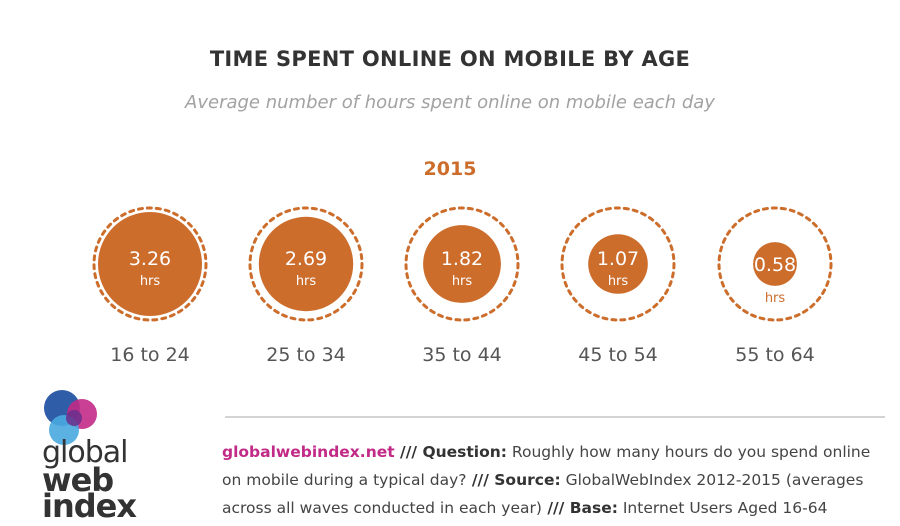 Image resolution: width=900 pixels, height=526 pixels. What do you see at coordinates (150, 259) in the screenshot?
I see `data-label: 3.26` at bounding box center [150, 259].